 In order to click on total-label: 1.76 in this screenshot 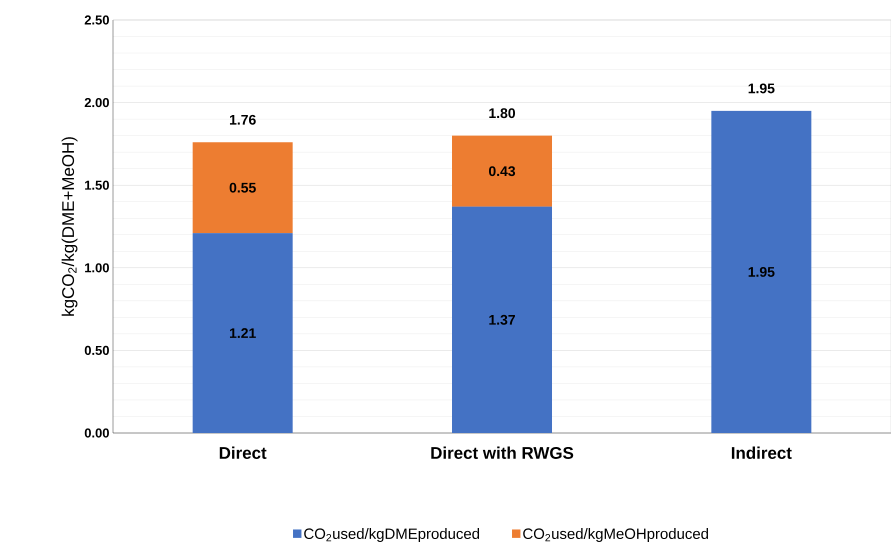, I will do `click(243, 119)`.